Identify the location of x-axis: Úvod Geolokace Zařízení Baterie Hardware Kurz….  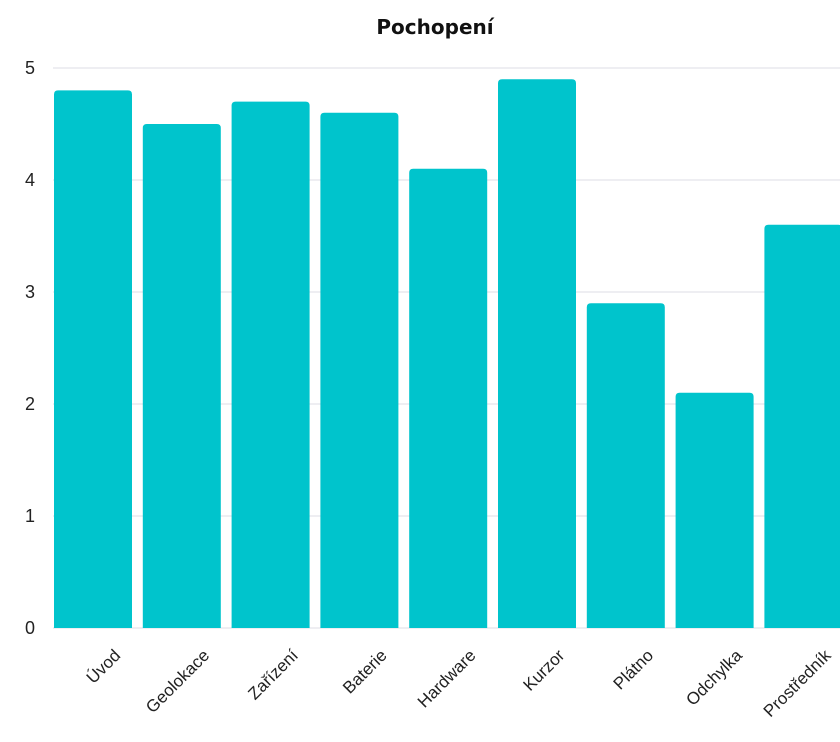
(459, 683).